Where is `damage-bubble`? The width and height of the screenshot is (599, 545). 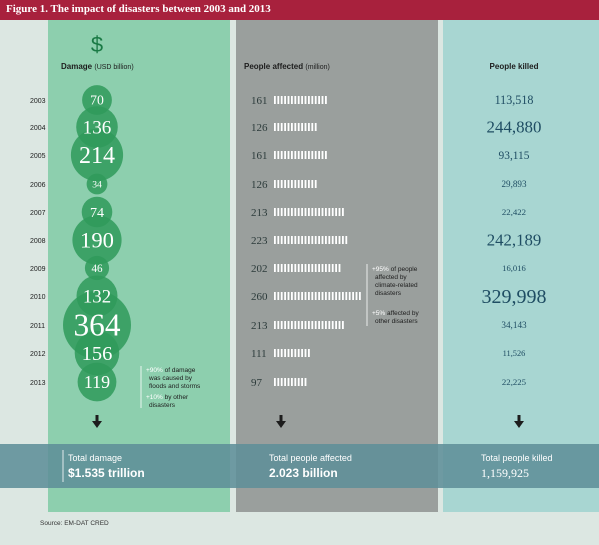
damage-bubble is located at coordinates (97, 100).